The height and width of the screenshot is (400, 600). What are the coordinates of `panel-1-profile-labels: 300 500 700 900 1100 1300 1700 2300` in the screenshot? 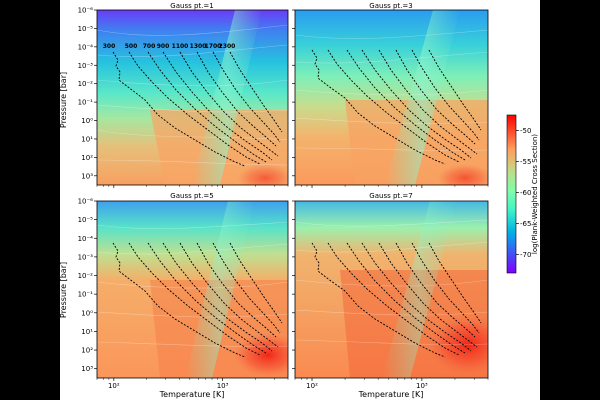 It's located at (169, 46).